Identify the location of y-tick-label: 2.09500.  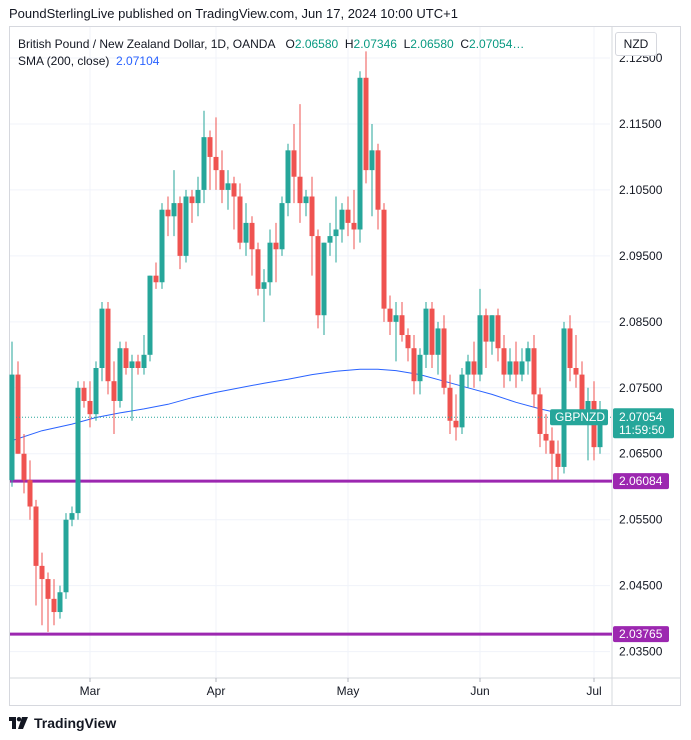
(641, 256).